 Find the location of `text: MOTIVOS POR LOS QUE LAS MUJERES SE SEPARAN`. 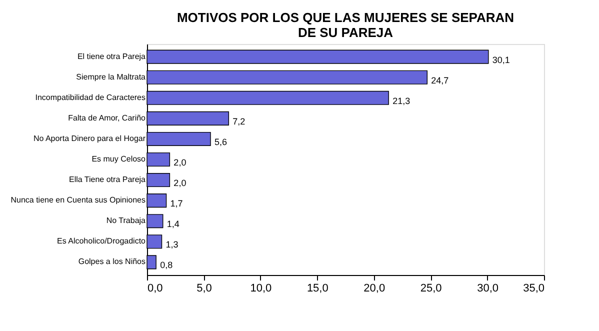

text: MOTIVOS POR LOS QUE LAS MUJERES SE SEPARAN is located at coordinates (345, 17).